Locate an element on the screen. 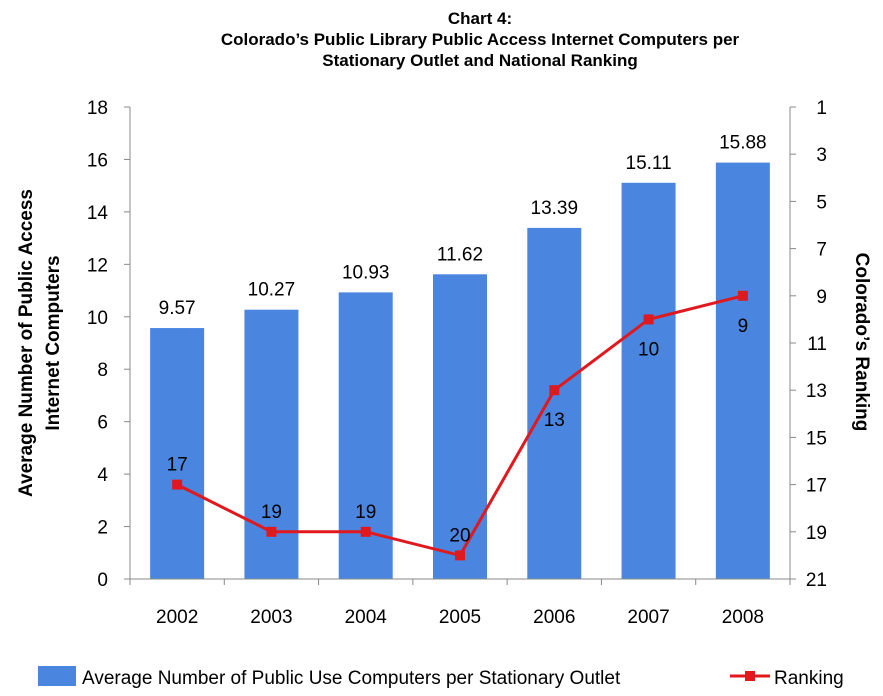 The height and width of the screenshot is (696, 883). y-left-tick-label: 14 is located at coordinates (98, 213).